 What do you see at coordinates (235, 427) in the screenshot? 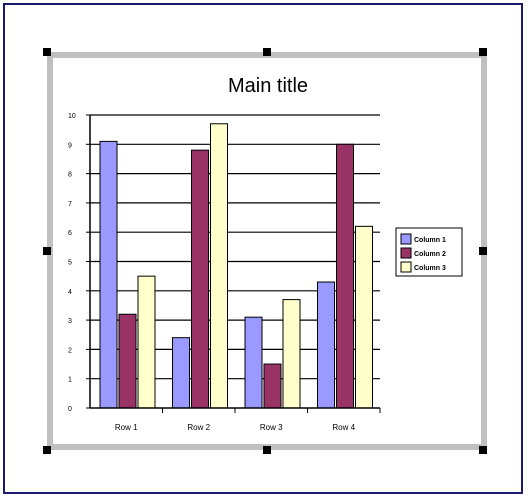
I see `chart-category-labels: Row 1 Row 2 Row 3 Row 4` at bounding box center [235, 427].